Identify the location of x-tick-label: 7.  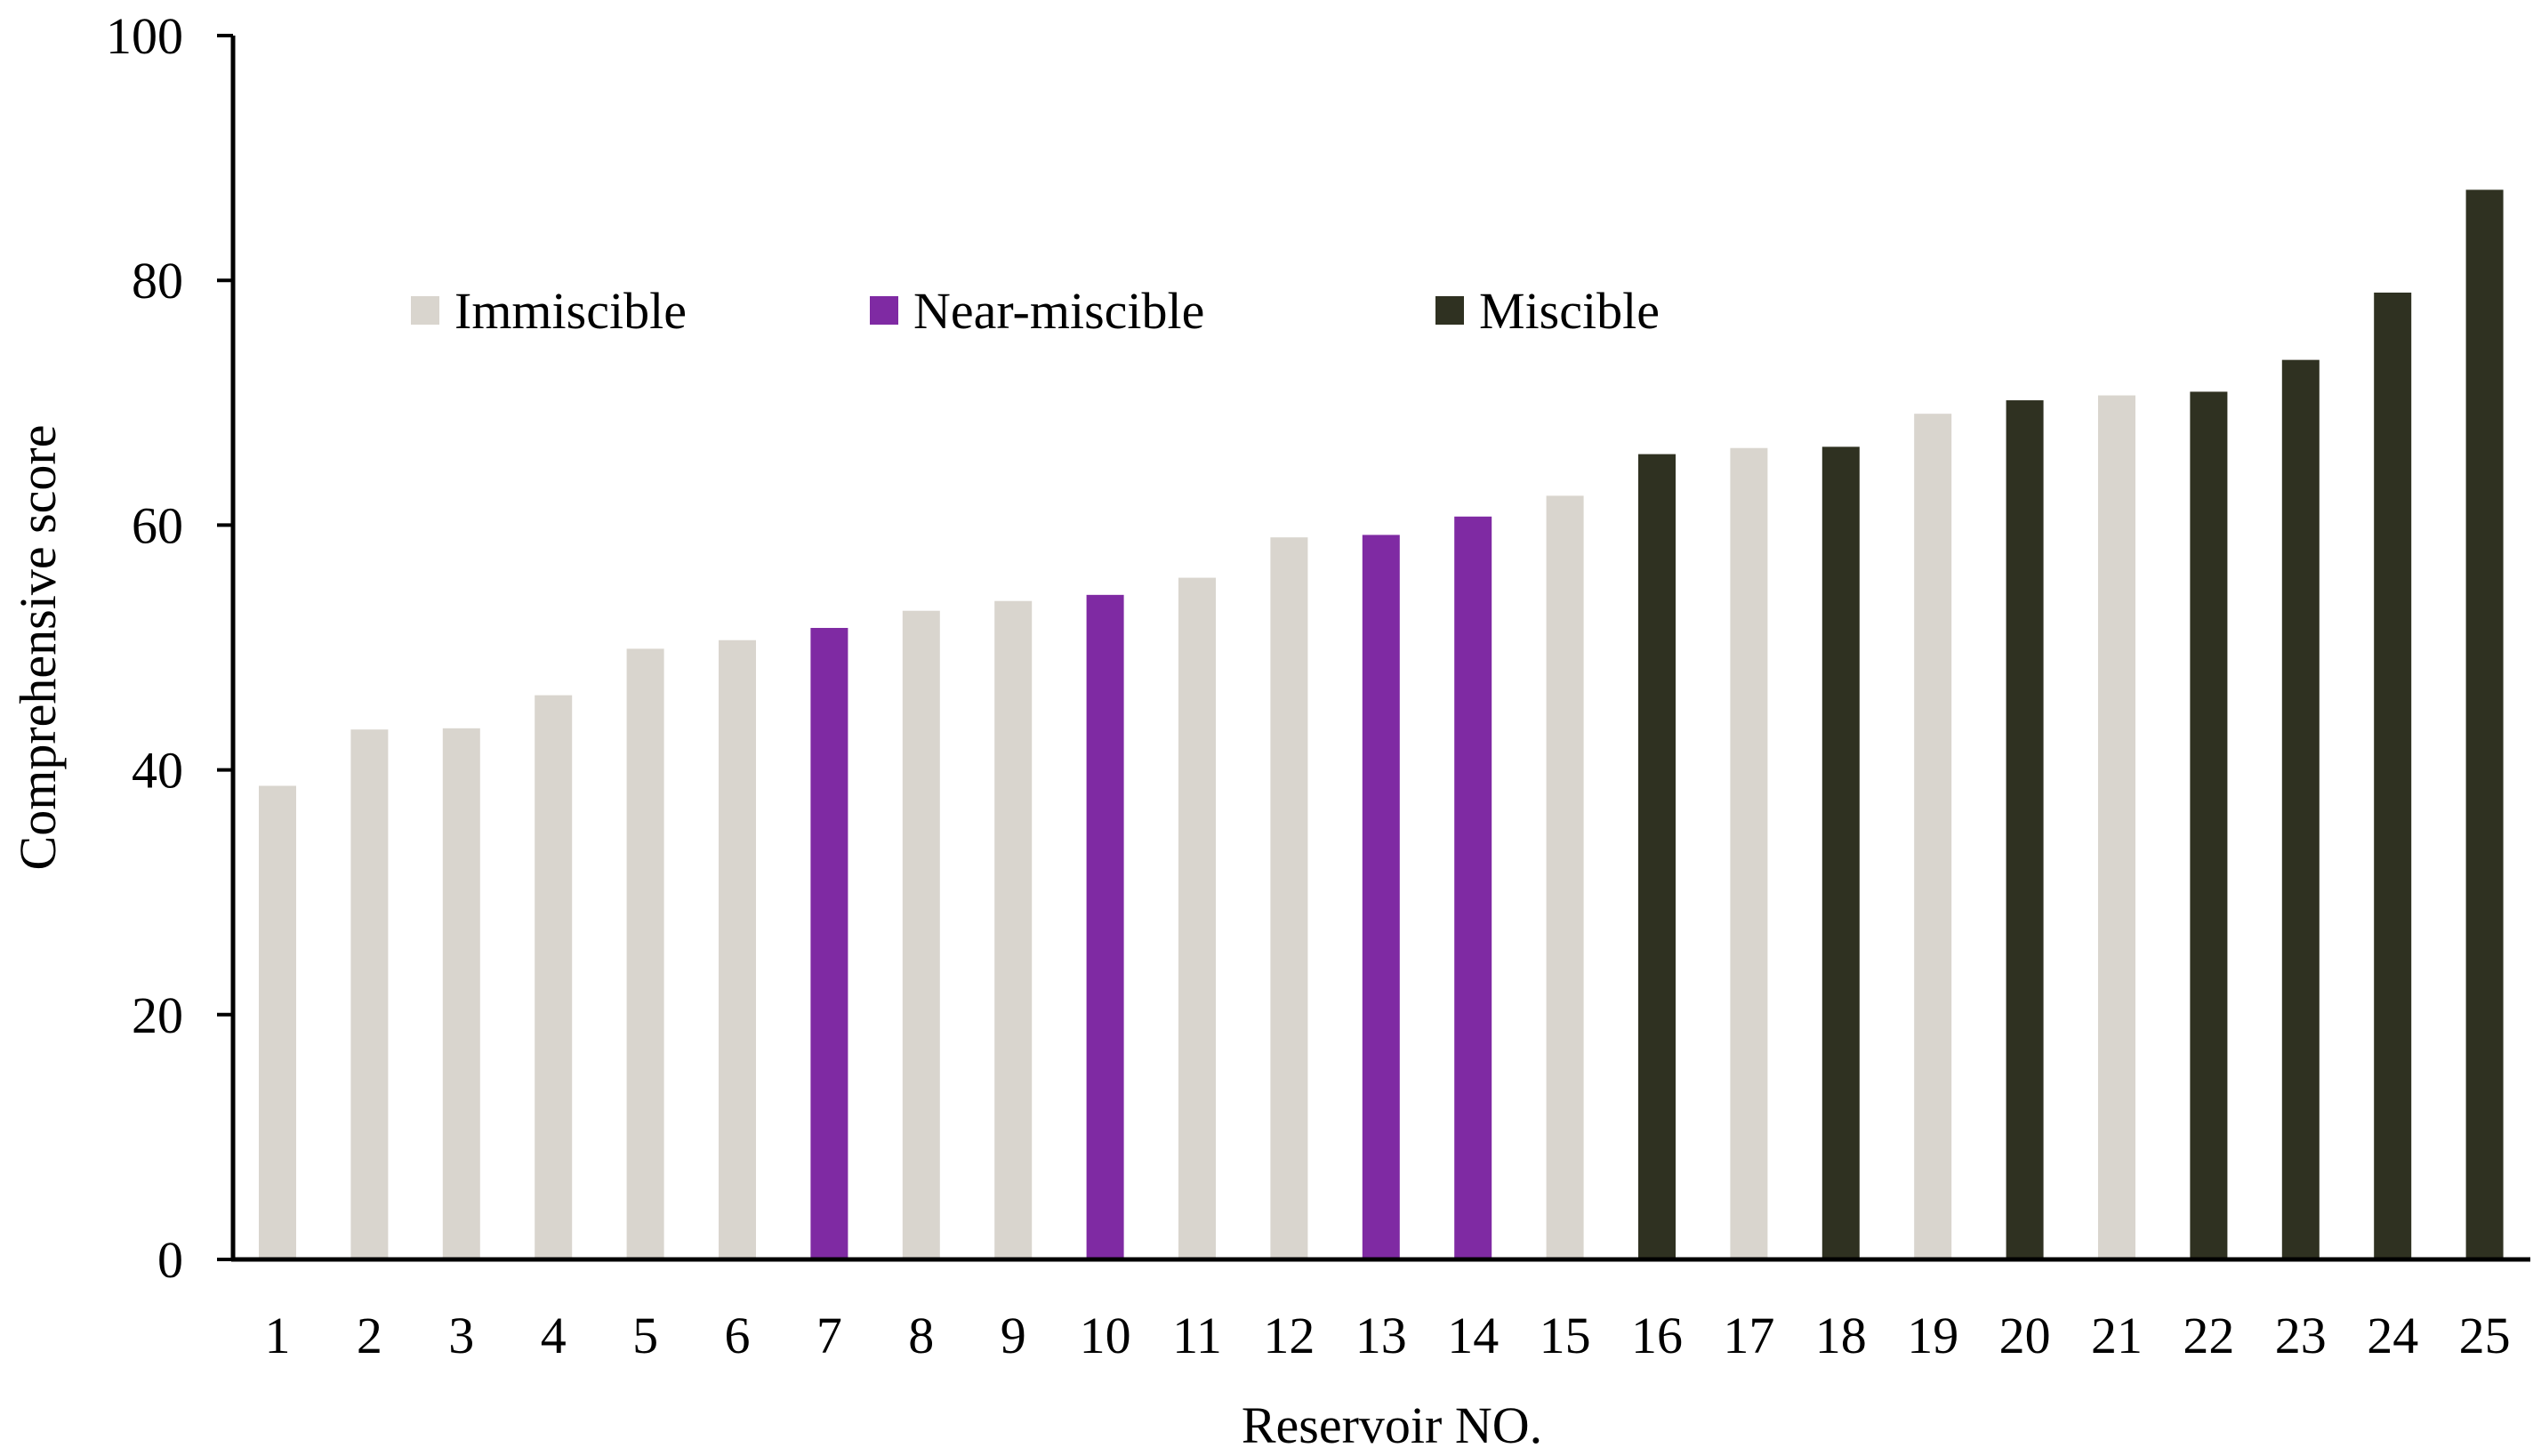
(829, 1335).